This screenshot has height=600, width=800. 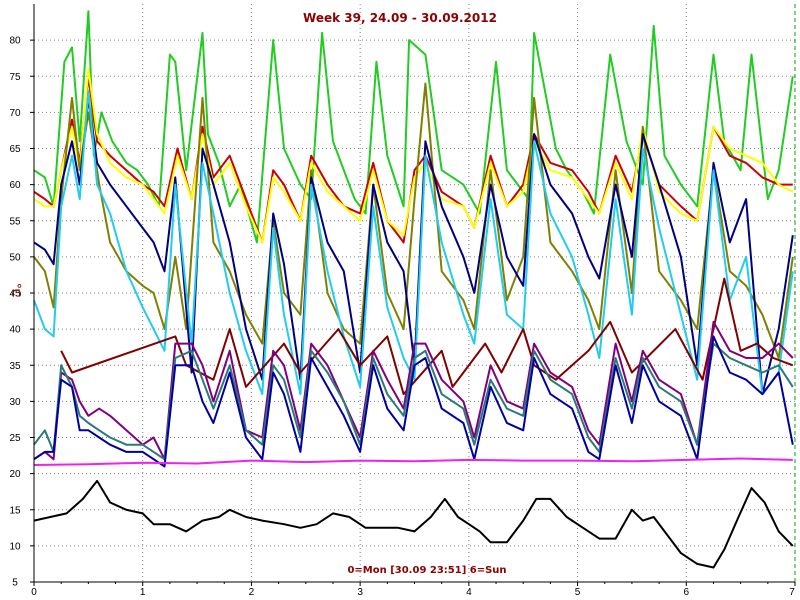 What do you see at coordinates (15, 583) in the screenshot?
I see `y-tick-label: 5` at bounding box center [15, 583].